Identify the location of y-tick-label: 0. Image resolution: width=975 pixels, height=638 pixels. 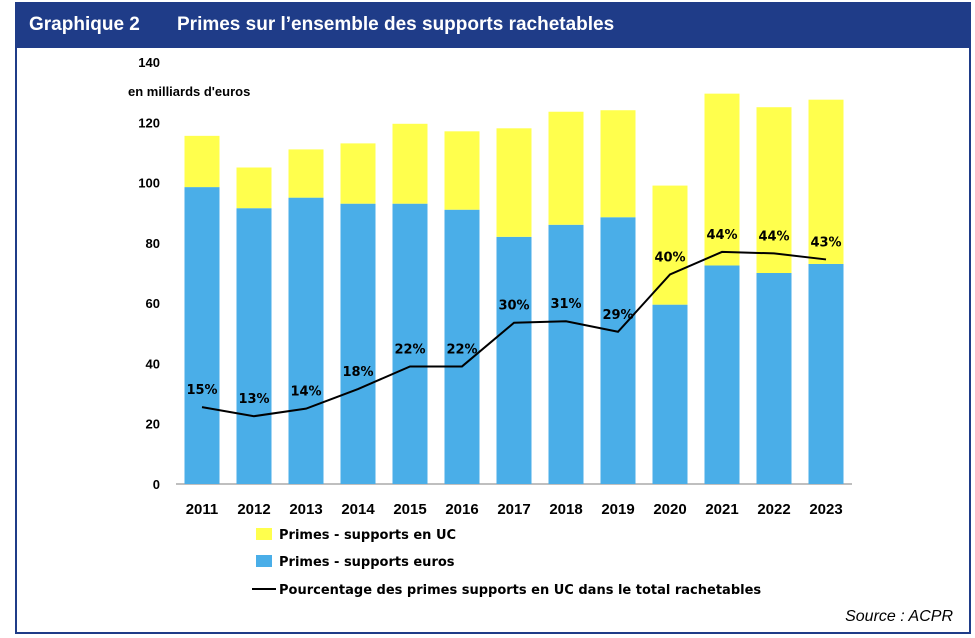
(156, 484).